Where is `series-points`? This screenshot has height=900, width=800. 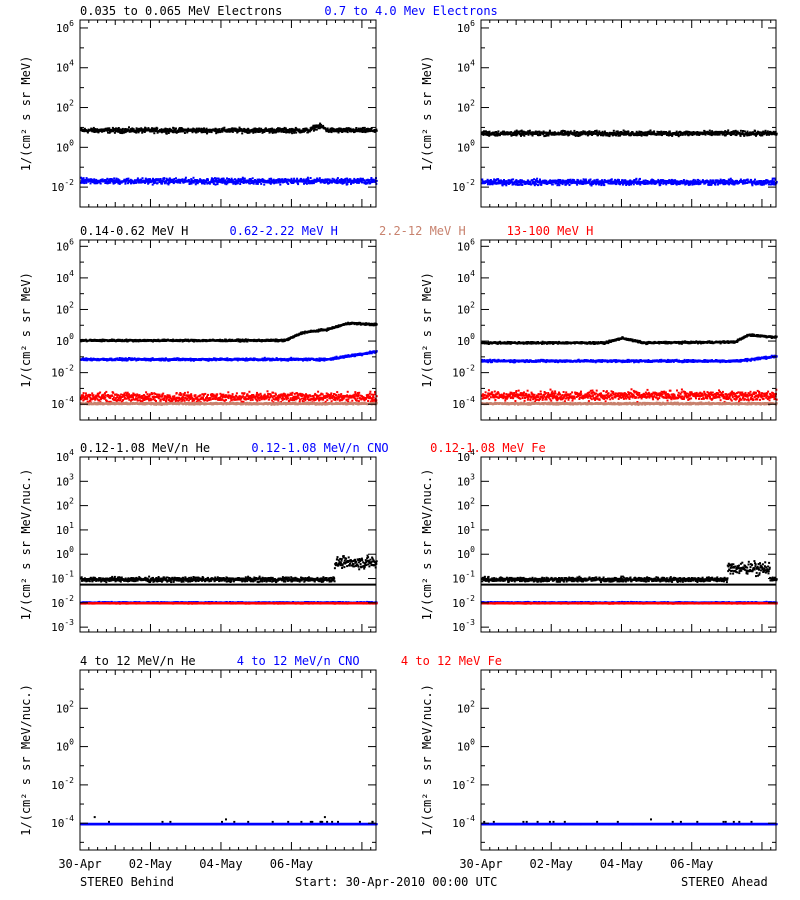 series-points is located at coordinates (229, 128).